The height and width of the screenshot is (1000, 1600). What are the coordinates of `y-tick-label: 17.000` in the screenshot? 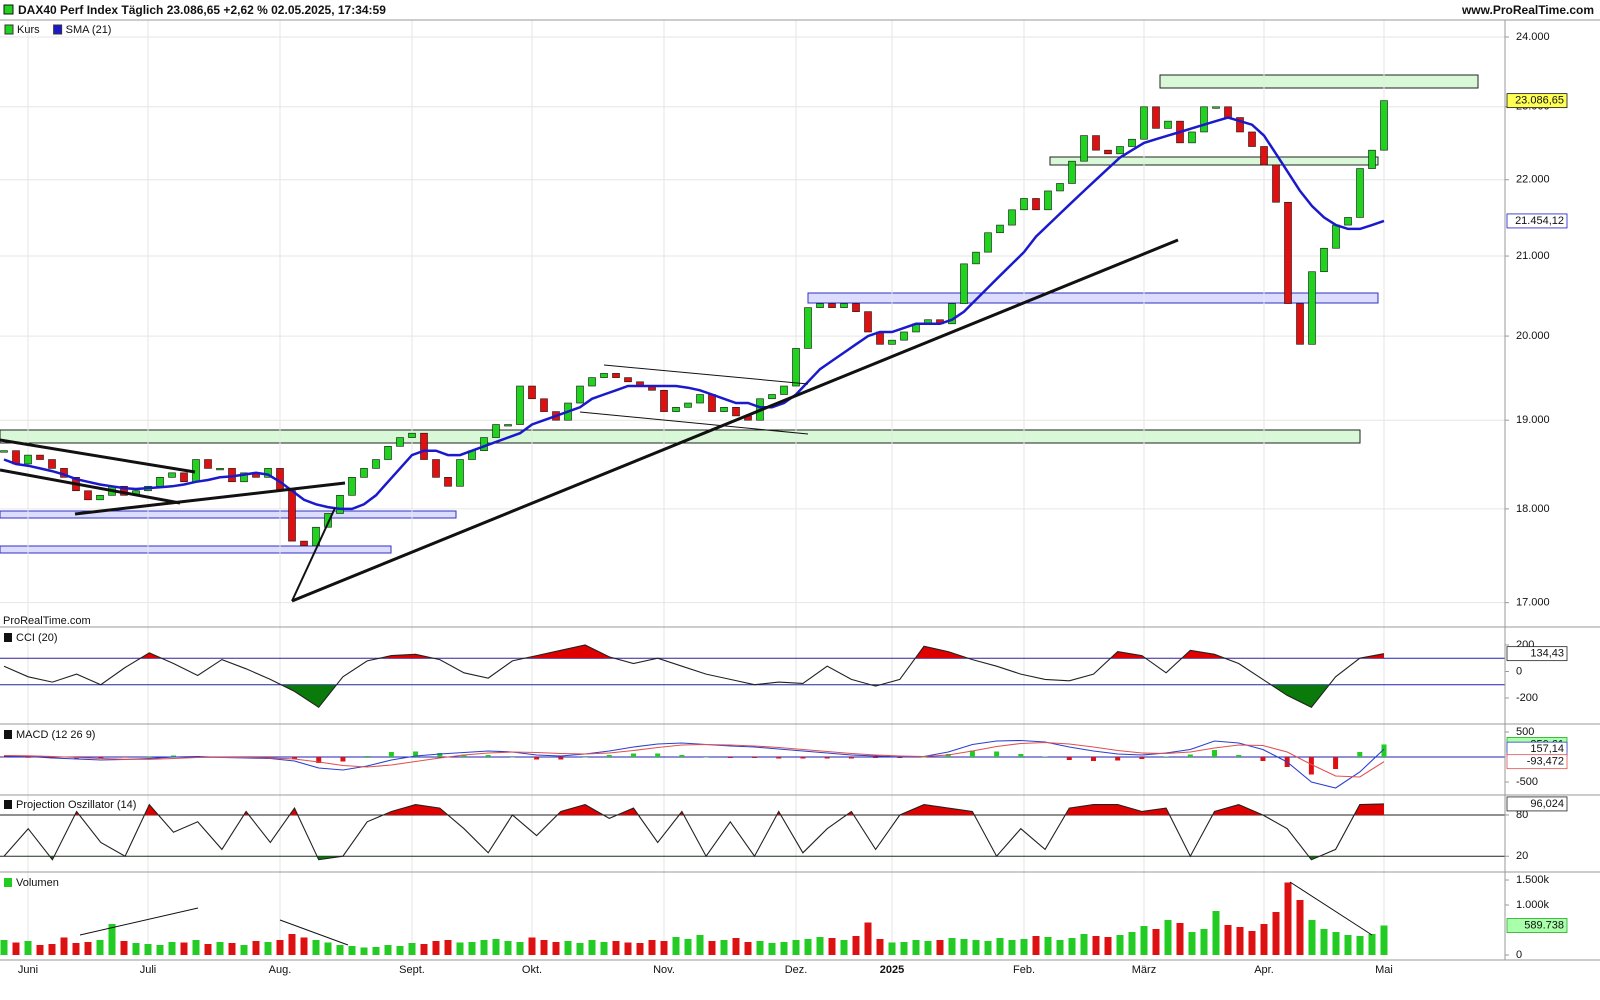 It's located at (1533, 603).